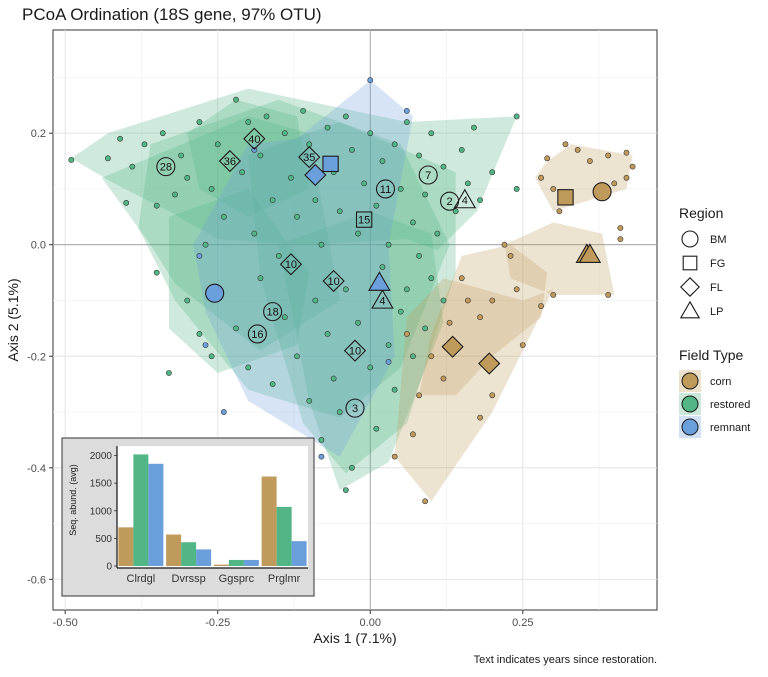  What do you see at coordinates (103, 539) in the screenshot?
I see `inset-y-tick-label: 500` at bounding box center [103, 539].